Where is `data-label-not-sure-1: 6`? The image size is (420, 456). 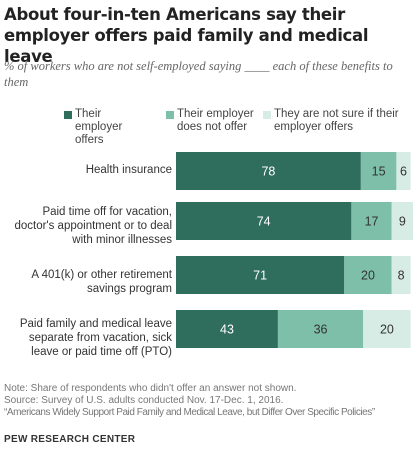
data-label-not-sure-1: 6 is located at coordinates (403, 172).